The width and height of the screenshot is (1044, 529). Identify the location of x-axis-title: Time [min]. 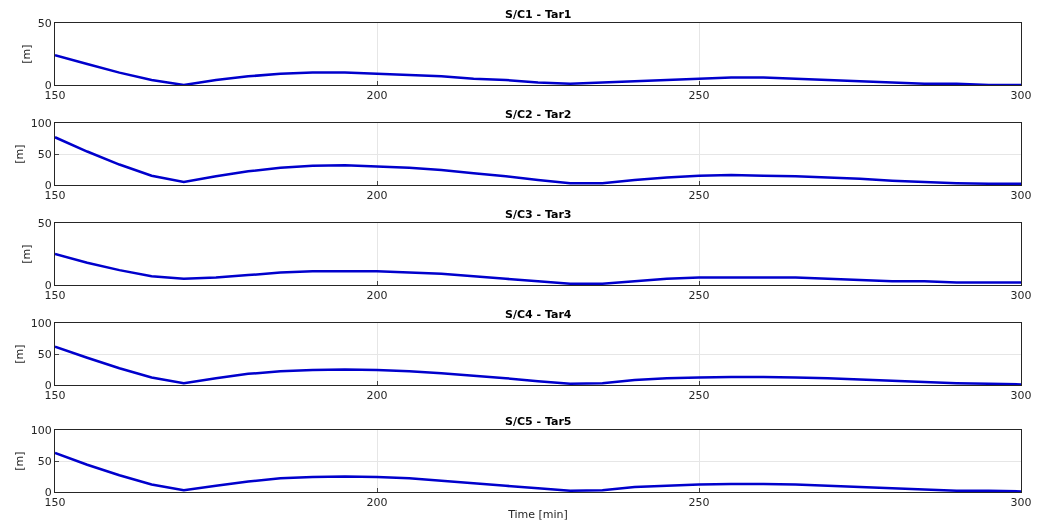
(537, 515).